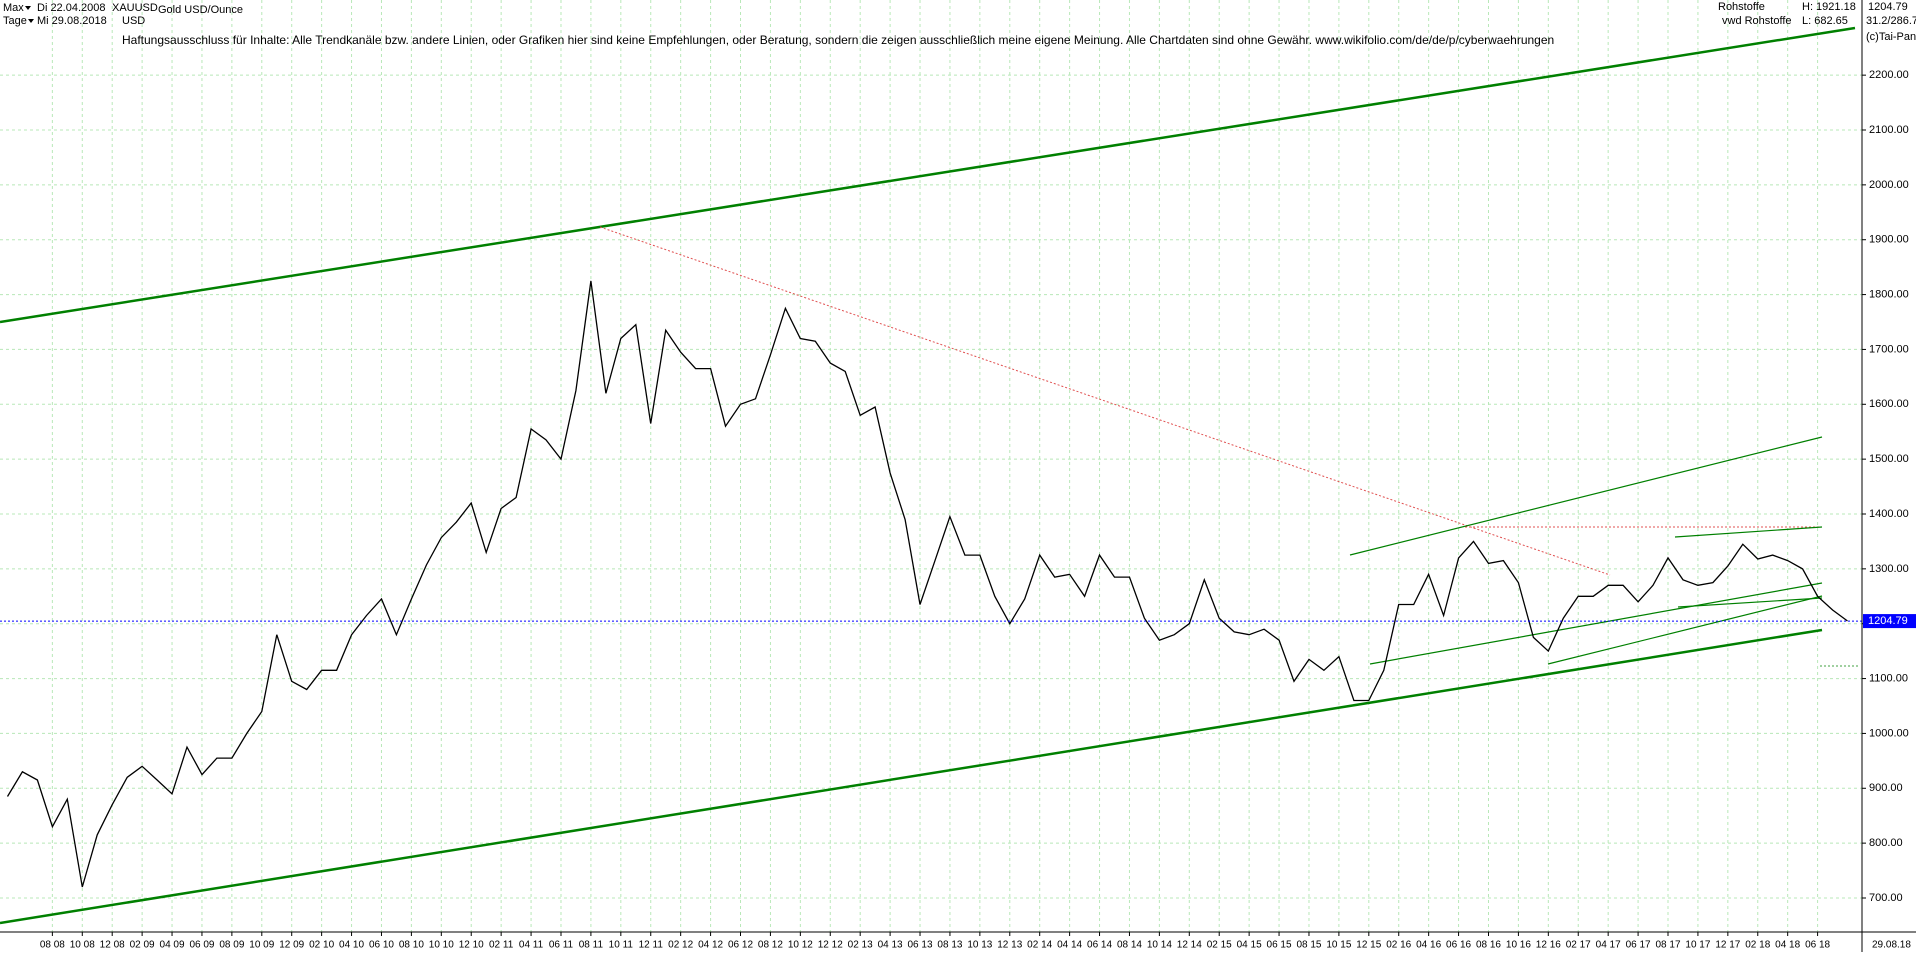 This screenshot has height=957, width=1916. Describe the element at coordinates (1099, 945) in the screenshot. I see `x-tick-label: 06 14` at that location.